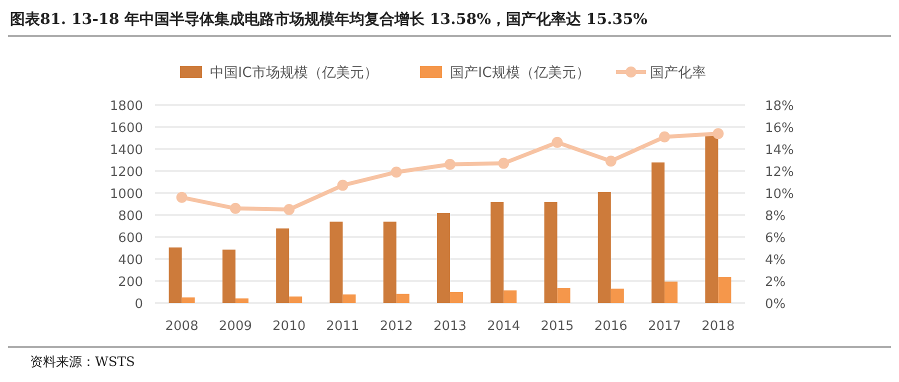 The image size is (899, 382). Describe the element at coordinates (130, 216) in the screenshot. I see `y-tick-label: 800` at that location.